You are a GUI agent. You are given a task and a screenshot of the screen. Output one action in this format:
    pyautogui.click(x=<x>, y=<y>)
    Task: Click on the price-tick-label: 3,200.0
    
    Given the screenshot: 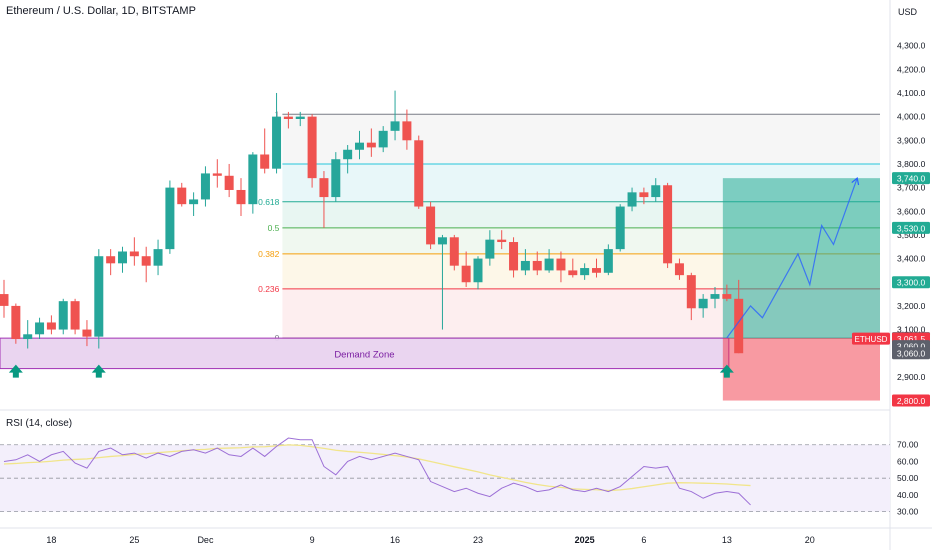 What is the action you would take?
    pyautogui.click(x=911, y=306)
    